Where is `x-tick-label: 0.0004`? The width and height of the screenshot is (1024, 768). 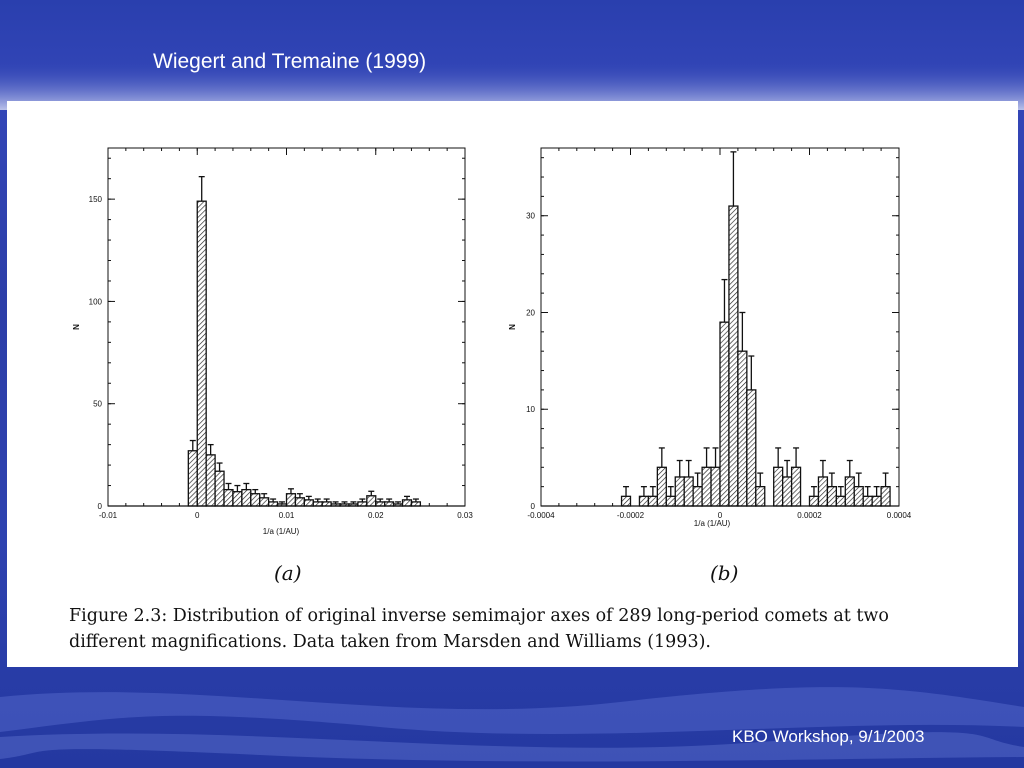 x-tick-label: 0.0004 is located at coordinates (899, 515).